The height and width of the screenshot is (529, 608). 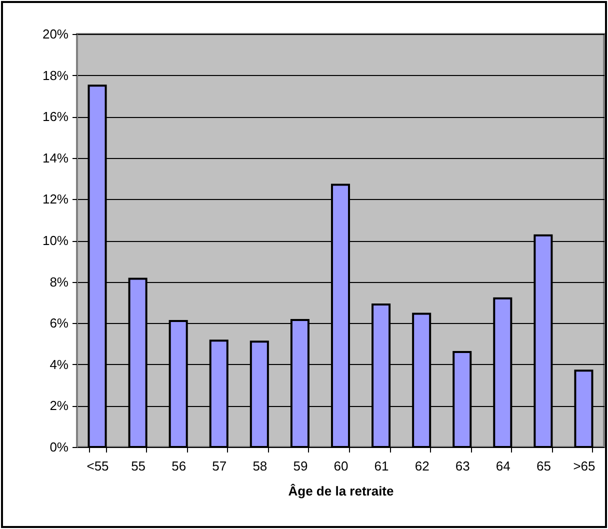 What do you see at coordinates (584, 466) in the screenshot?
I see `x-tick-label: >65` at bounding box center [584, 466].